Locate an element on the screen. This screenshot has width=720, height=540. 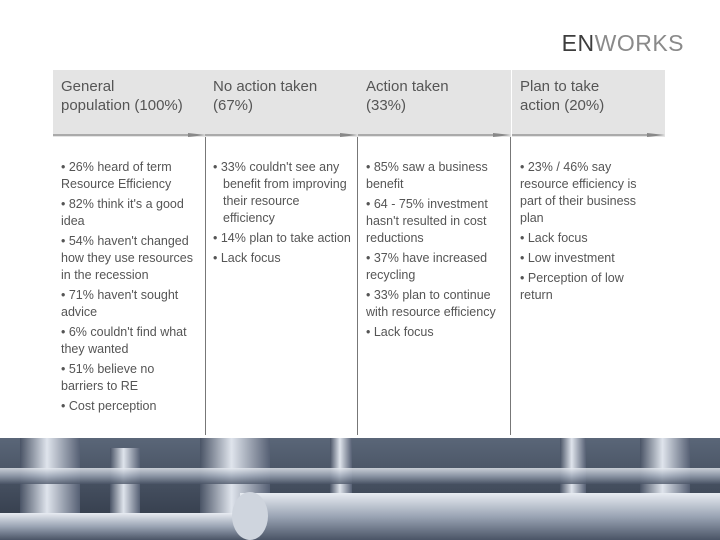
header-line: General is located at coordinates (88, 86).